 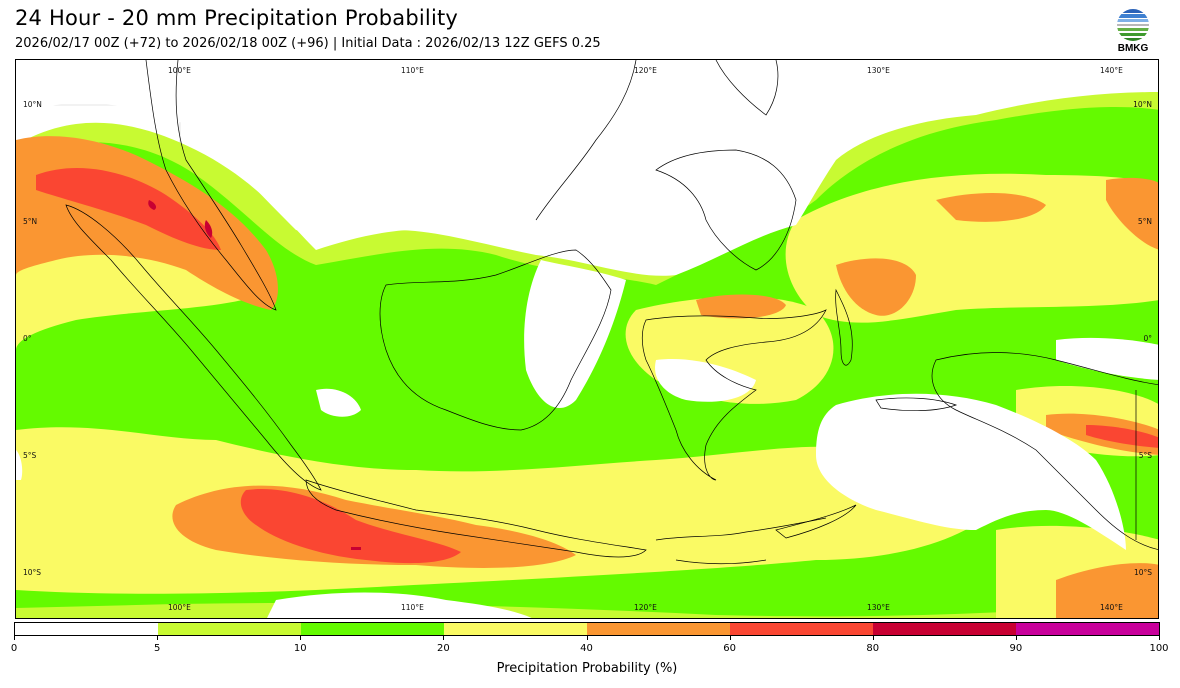 What do you see at coordinates (729, 648) in the screenshot?
I see `colorbar-tick-label: 60` at bounding box center [729, 648].